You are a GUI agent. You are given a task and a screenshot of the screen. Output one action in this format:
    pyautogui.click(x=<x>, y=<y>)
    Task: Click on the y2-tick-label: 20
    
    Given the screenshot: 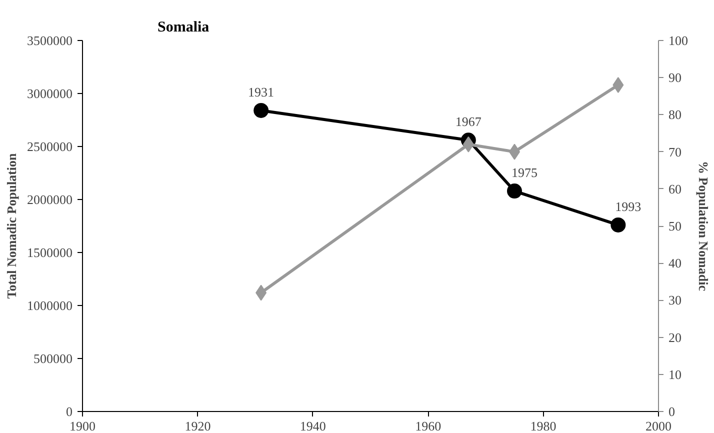 What is the action you would take?
    pyautogui.click(x=675, y=337)
    